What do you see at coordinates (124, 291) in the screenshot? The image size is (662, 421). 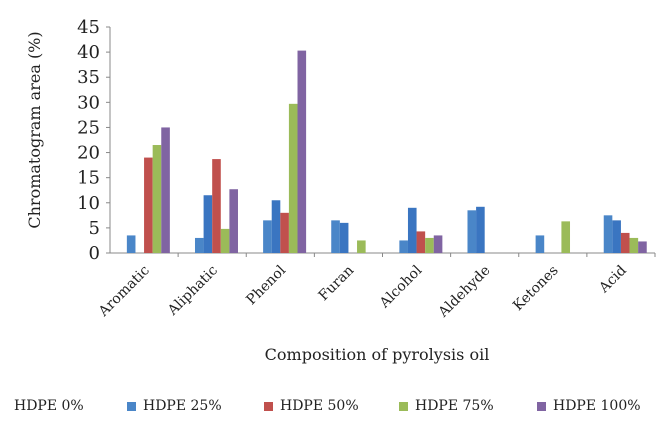 I see `x-tick-label: Aromatic` at bounding box center [124, 291].